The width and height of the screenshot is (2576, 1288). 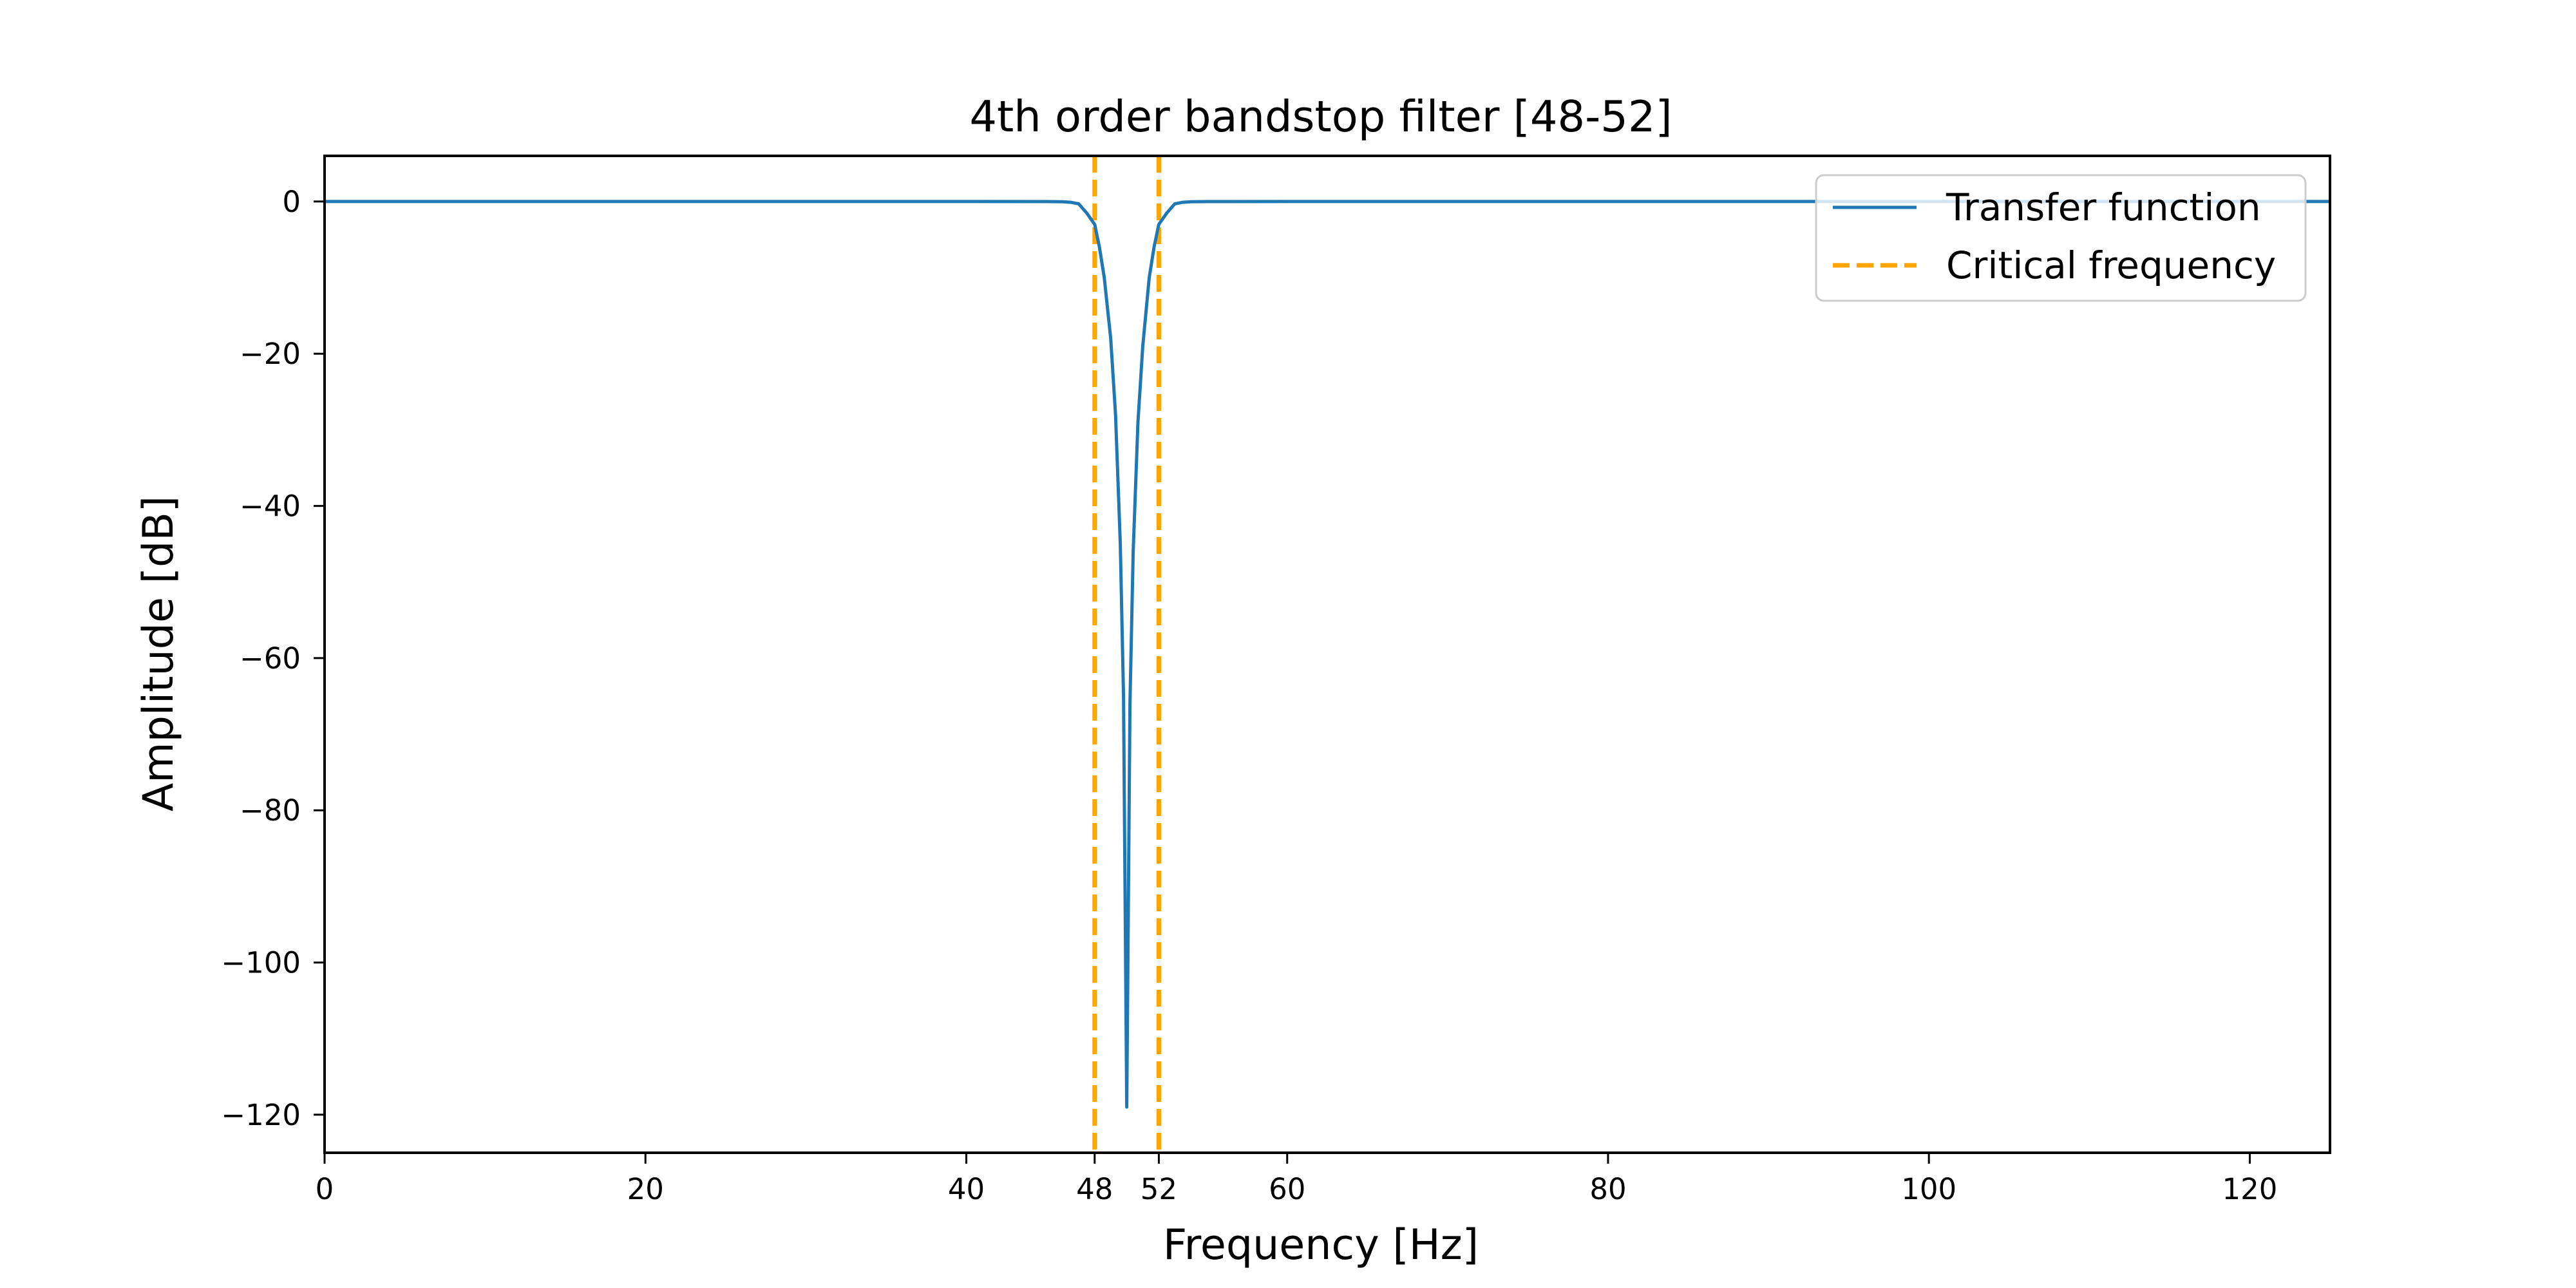 What do you see at coordinates (1094, 1189) in the screenshot?
I see `x-tick-label-48: 48` at bounding box center [1094, 1189].